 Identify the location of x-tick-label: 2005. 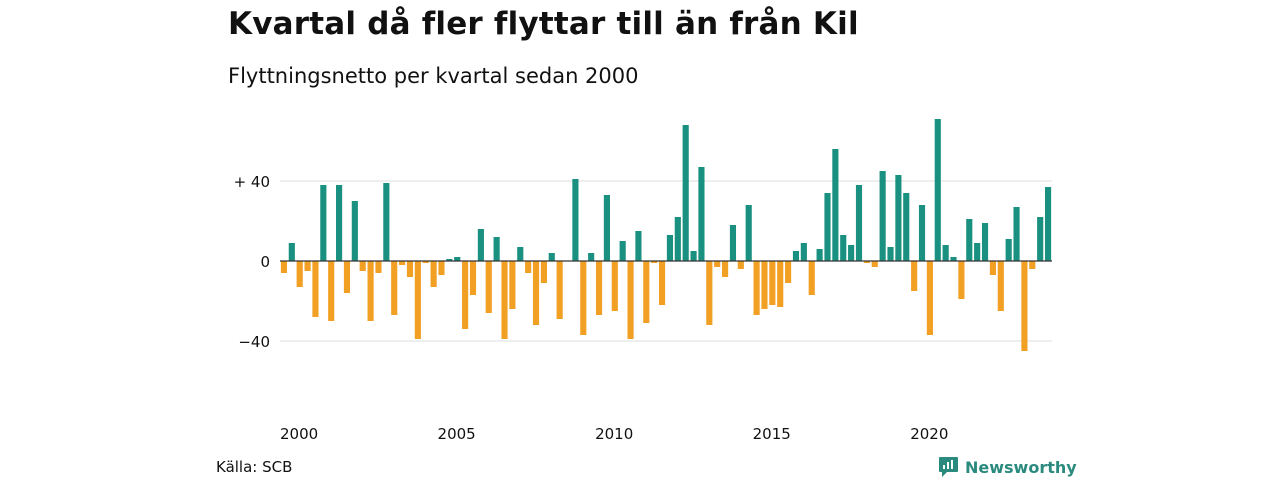
(457, 434).